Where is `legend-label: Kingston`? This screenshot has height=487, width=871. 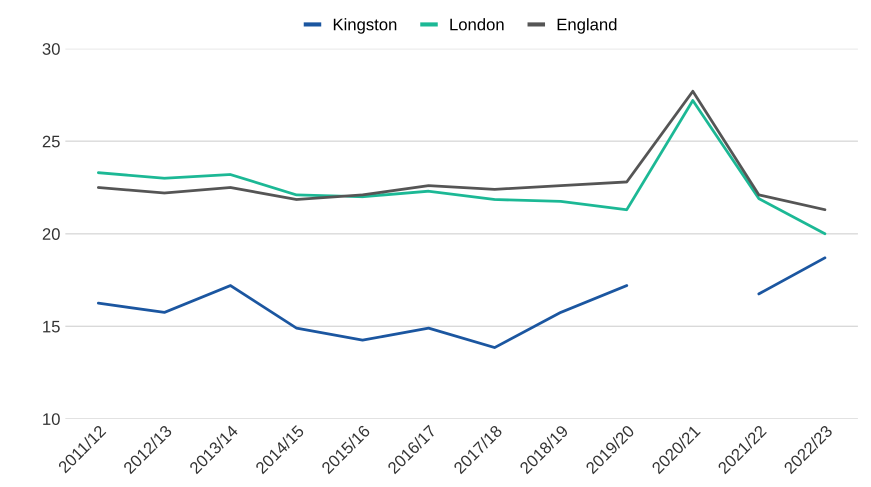
legend-label: Kingston is located at coordinates (365, 26).